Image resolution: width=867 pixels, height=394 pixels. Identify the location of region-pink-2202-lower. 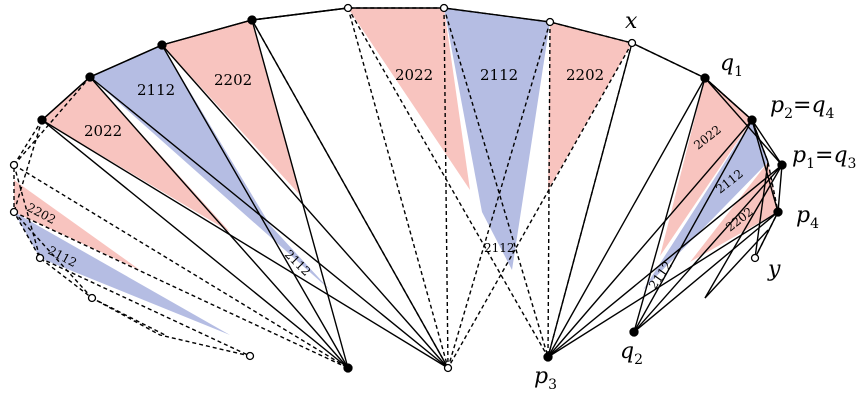
(77, 225).